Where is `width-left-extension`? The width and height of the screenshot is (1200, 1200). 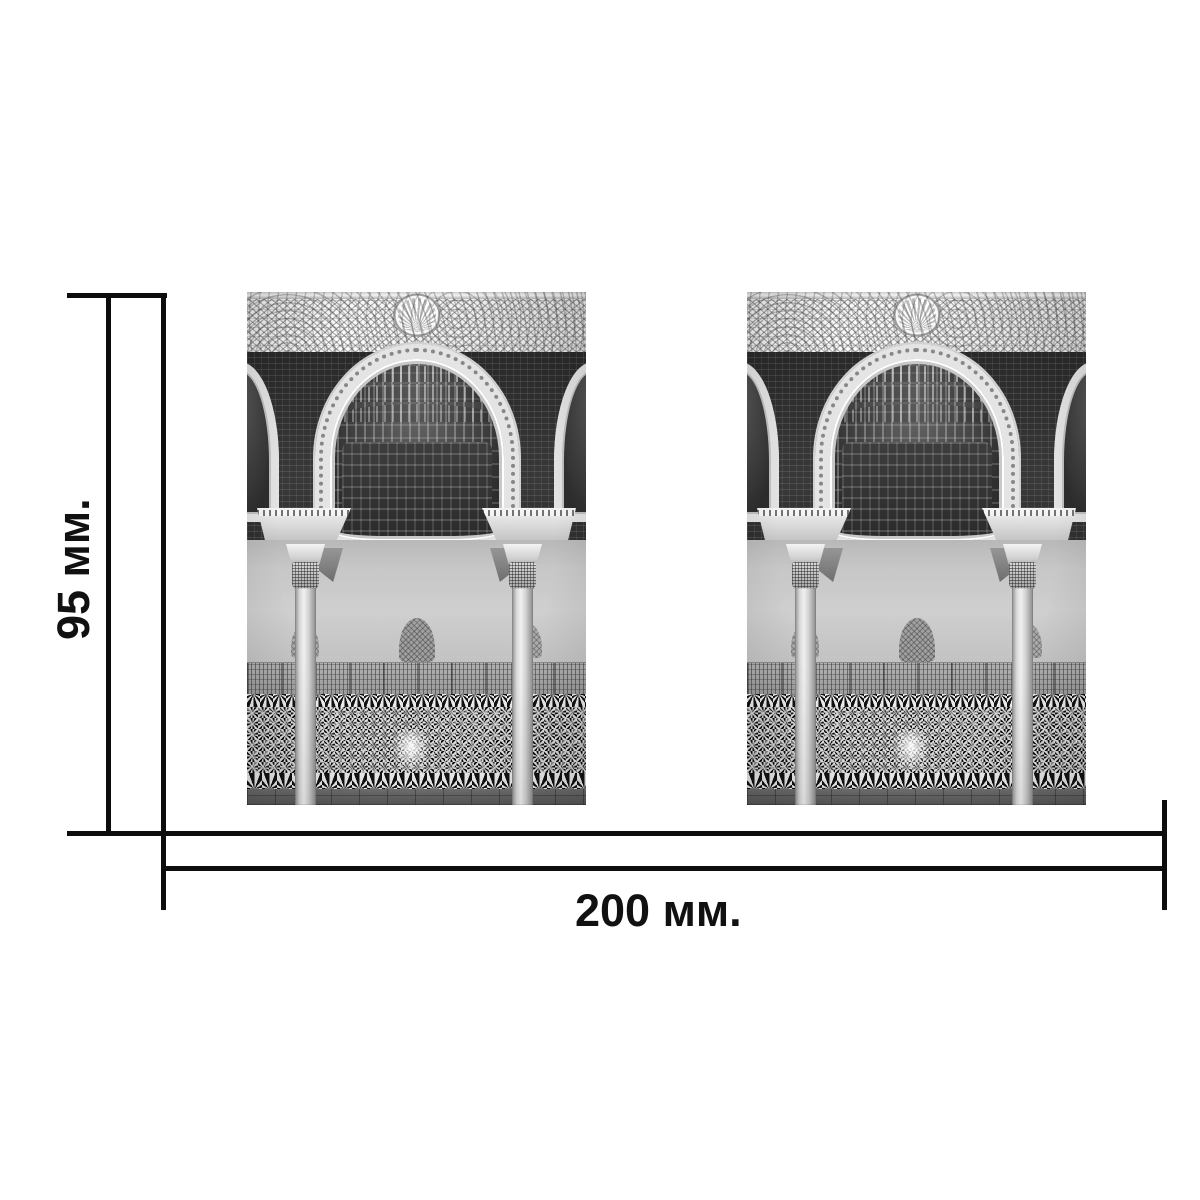 width-left-extension is located at coordinates (163, 855).